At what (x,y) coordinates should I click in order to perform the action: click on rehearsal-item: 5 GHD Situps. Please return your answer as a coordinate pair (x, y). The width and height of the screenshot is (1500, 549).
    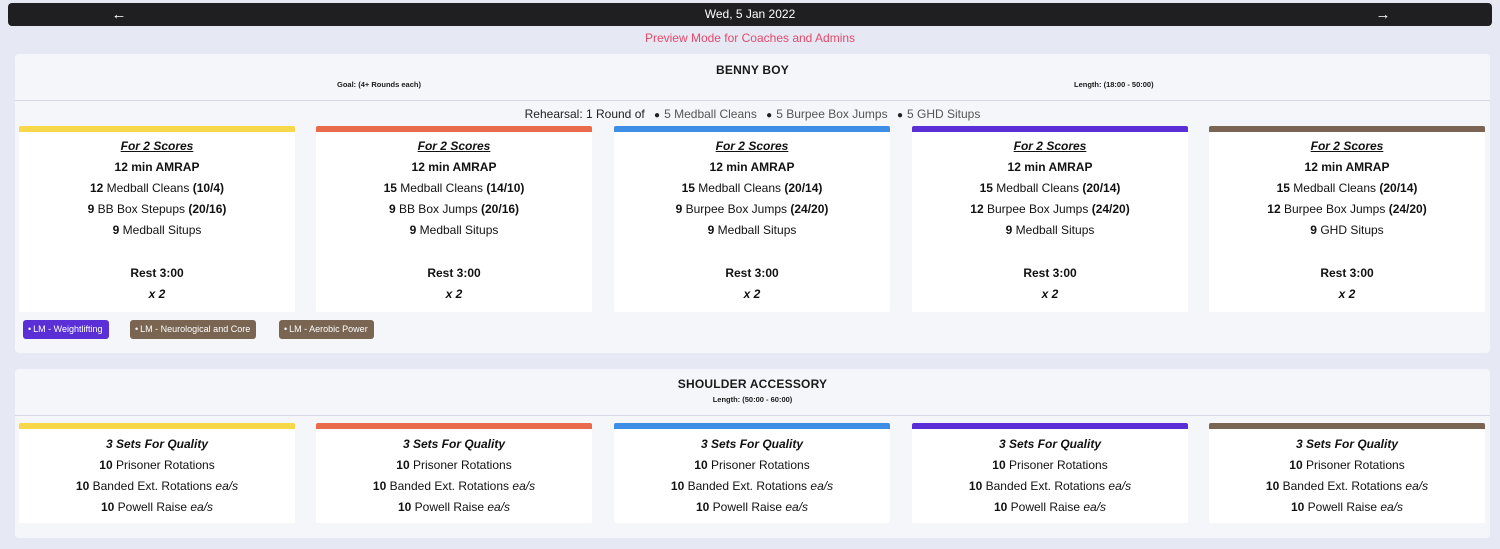
    Looking at the image, I should click on (944, 114).